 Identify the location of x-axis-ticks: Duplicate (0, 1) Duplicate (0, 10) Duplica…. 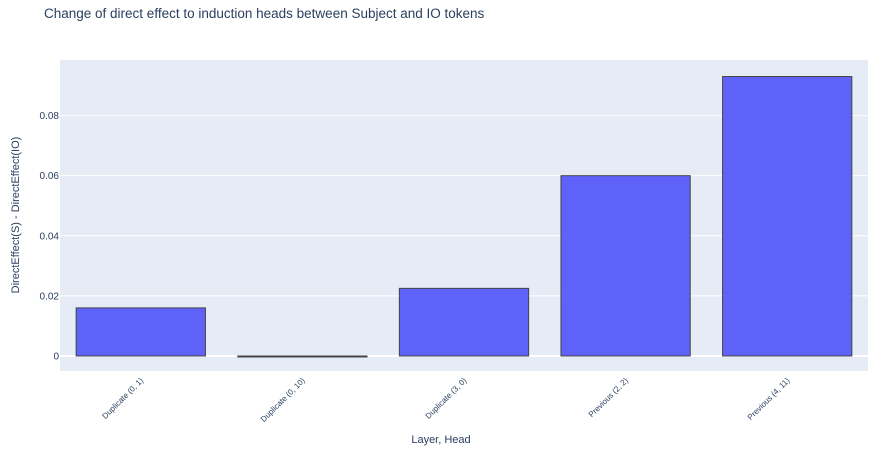
(445, 400).